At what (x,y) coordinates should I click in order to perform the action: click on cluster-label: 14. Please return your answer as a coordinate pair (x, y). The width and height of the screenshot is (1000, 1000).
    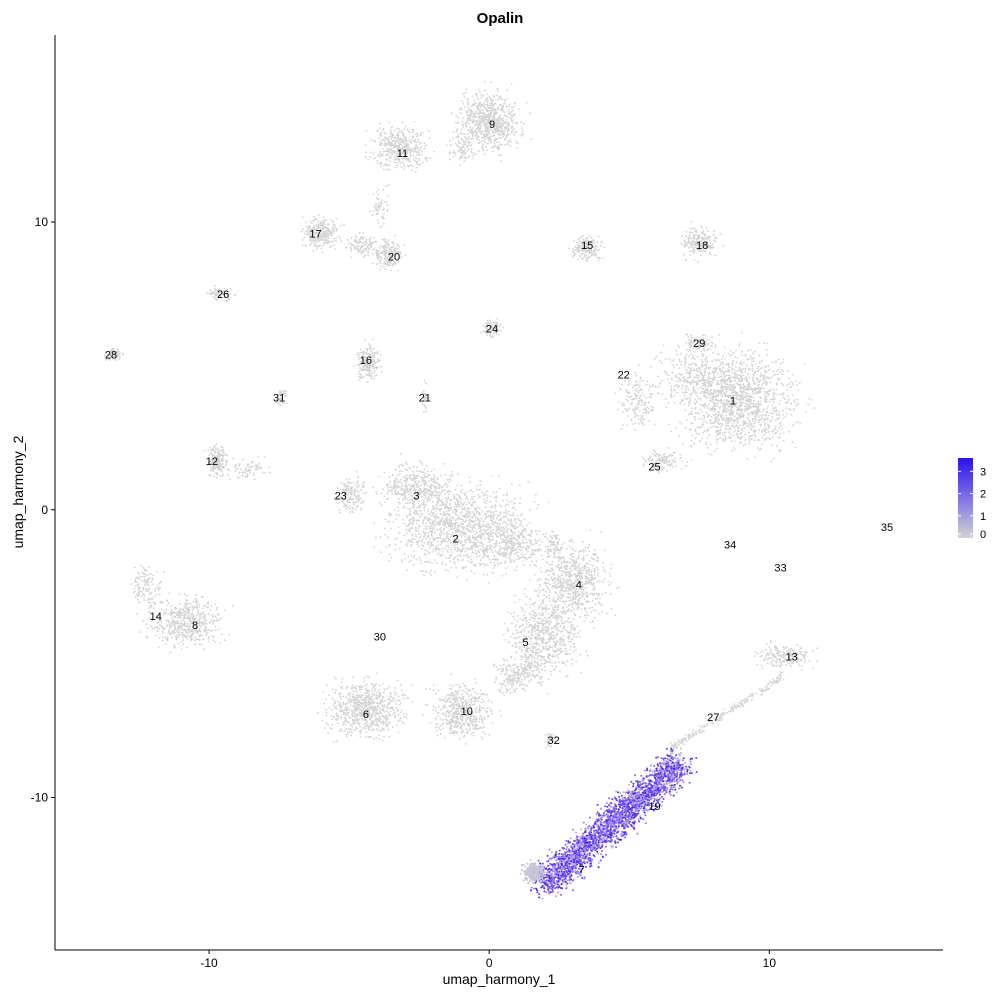
    Looking at the image, I should click on (156, 617).